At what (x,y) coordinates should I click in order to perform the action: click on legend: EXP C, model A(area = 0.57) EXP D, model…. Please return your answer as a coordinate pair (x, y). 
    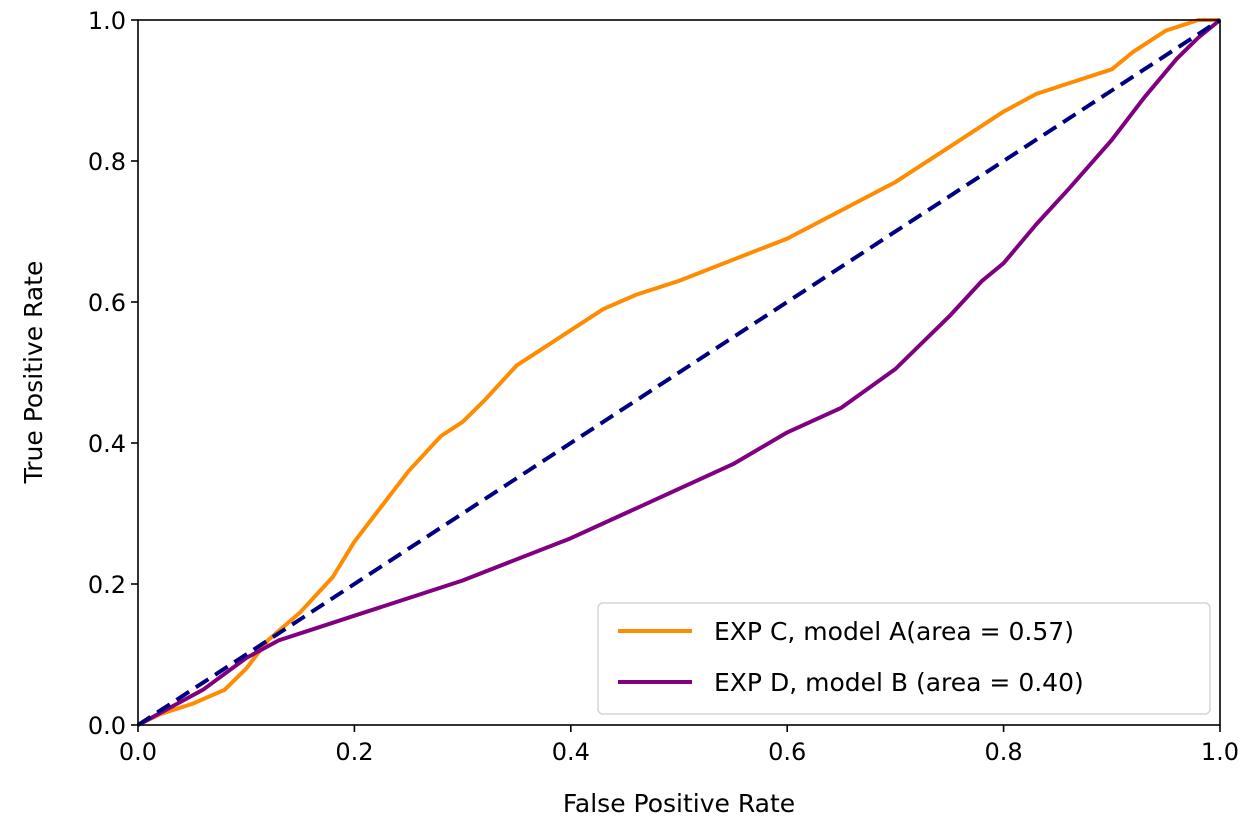
    Looking at the image, I should click on (904, 658).